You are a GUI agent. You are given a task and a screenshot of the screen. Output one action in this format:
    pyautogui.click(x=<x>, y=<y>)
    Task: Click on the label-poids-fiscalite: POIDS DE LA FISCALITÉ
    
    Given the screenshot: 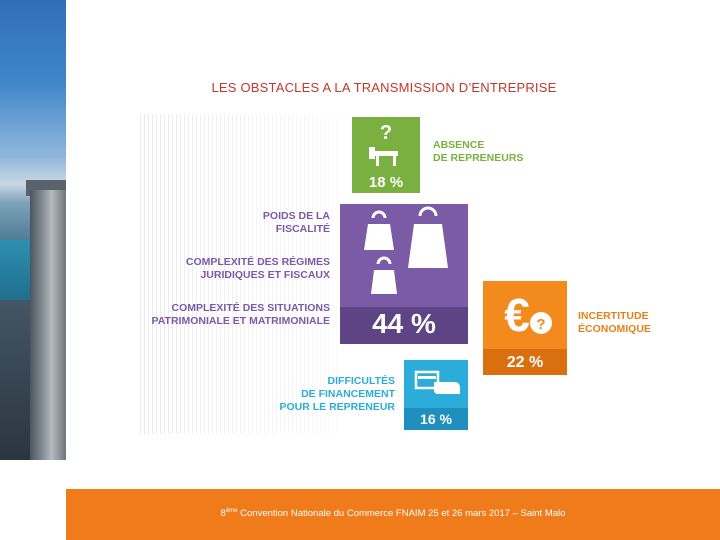 What is the action you would take?
    pyautogui.click(x=265, y=223)
    